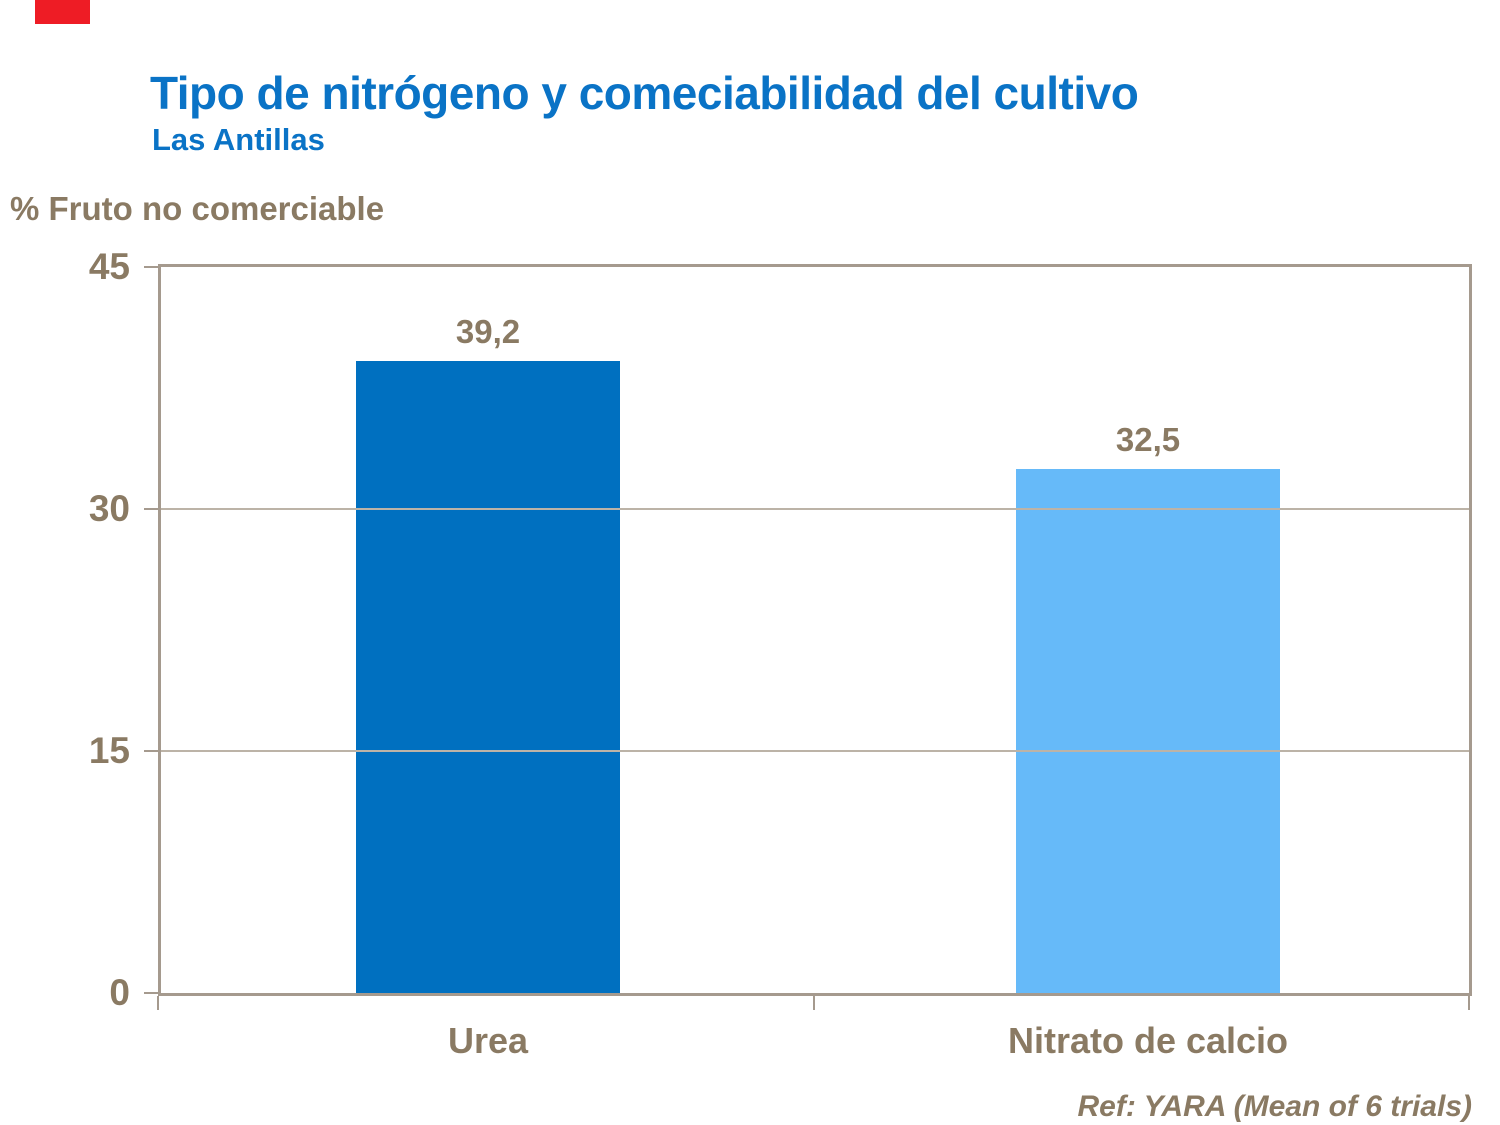  I want to click on x-tick-right, so click(1469, 1003).